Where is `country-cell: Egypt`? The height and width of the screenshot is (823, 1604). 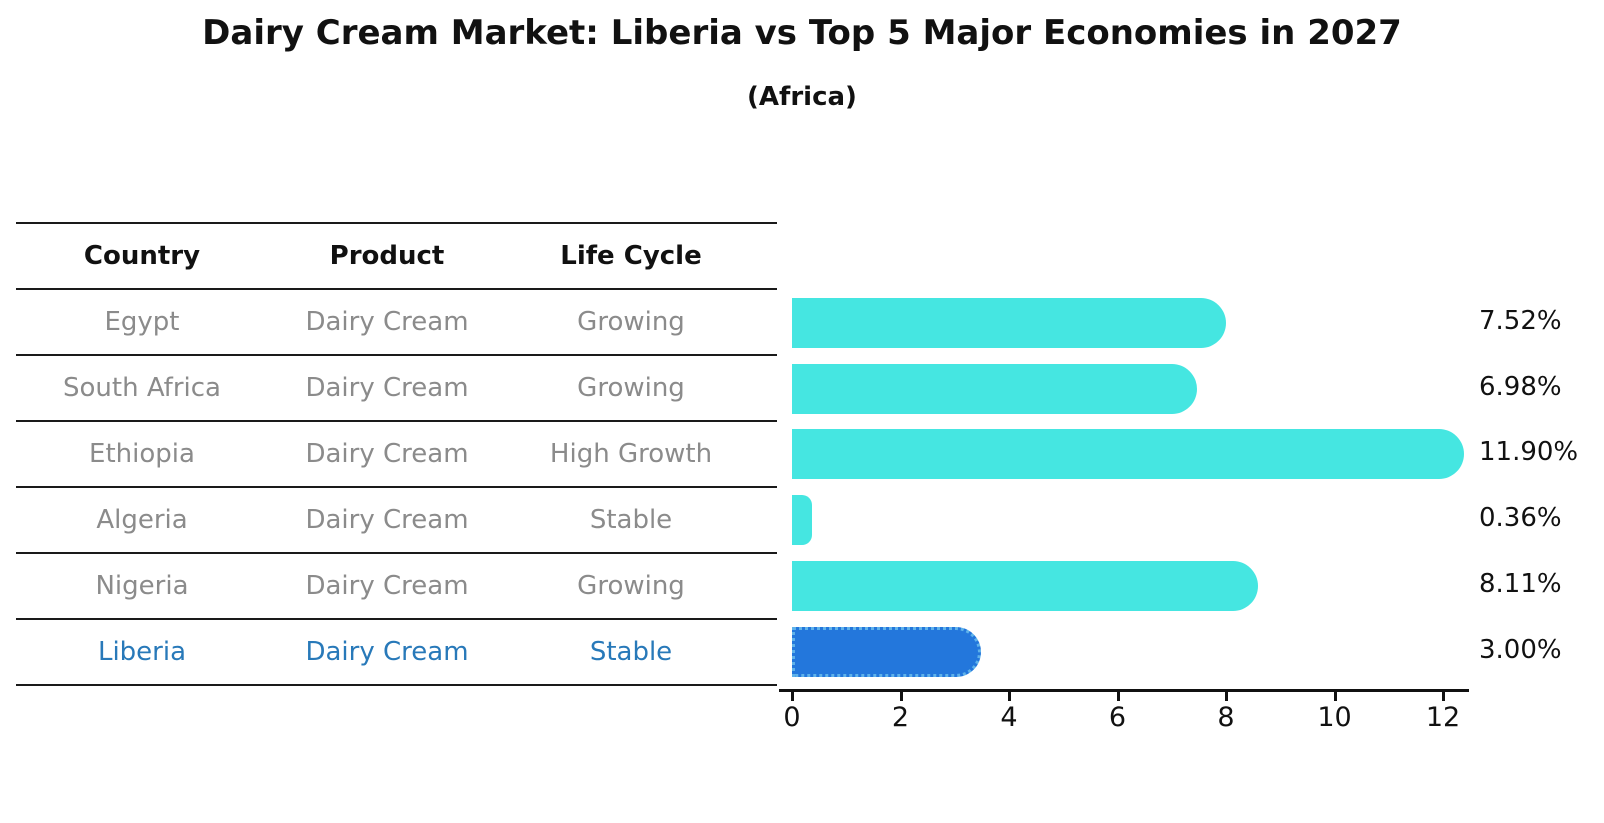
country-cell: Egypt is located at coordinates (142, 322).